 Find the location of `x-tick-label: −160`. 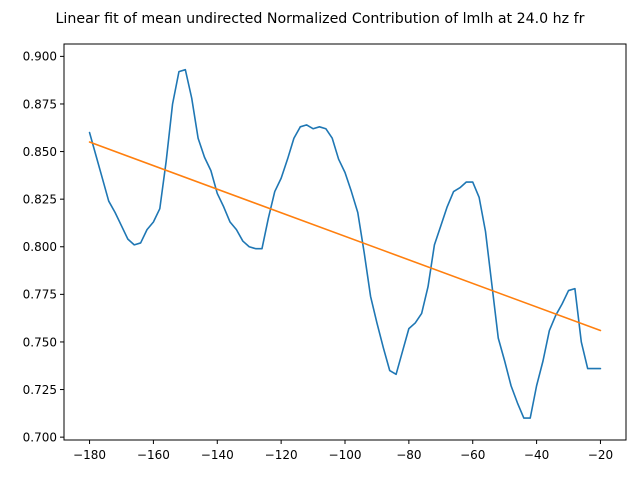

x-tick-label: −160 is located at coordinates (153, 455).